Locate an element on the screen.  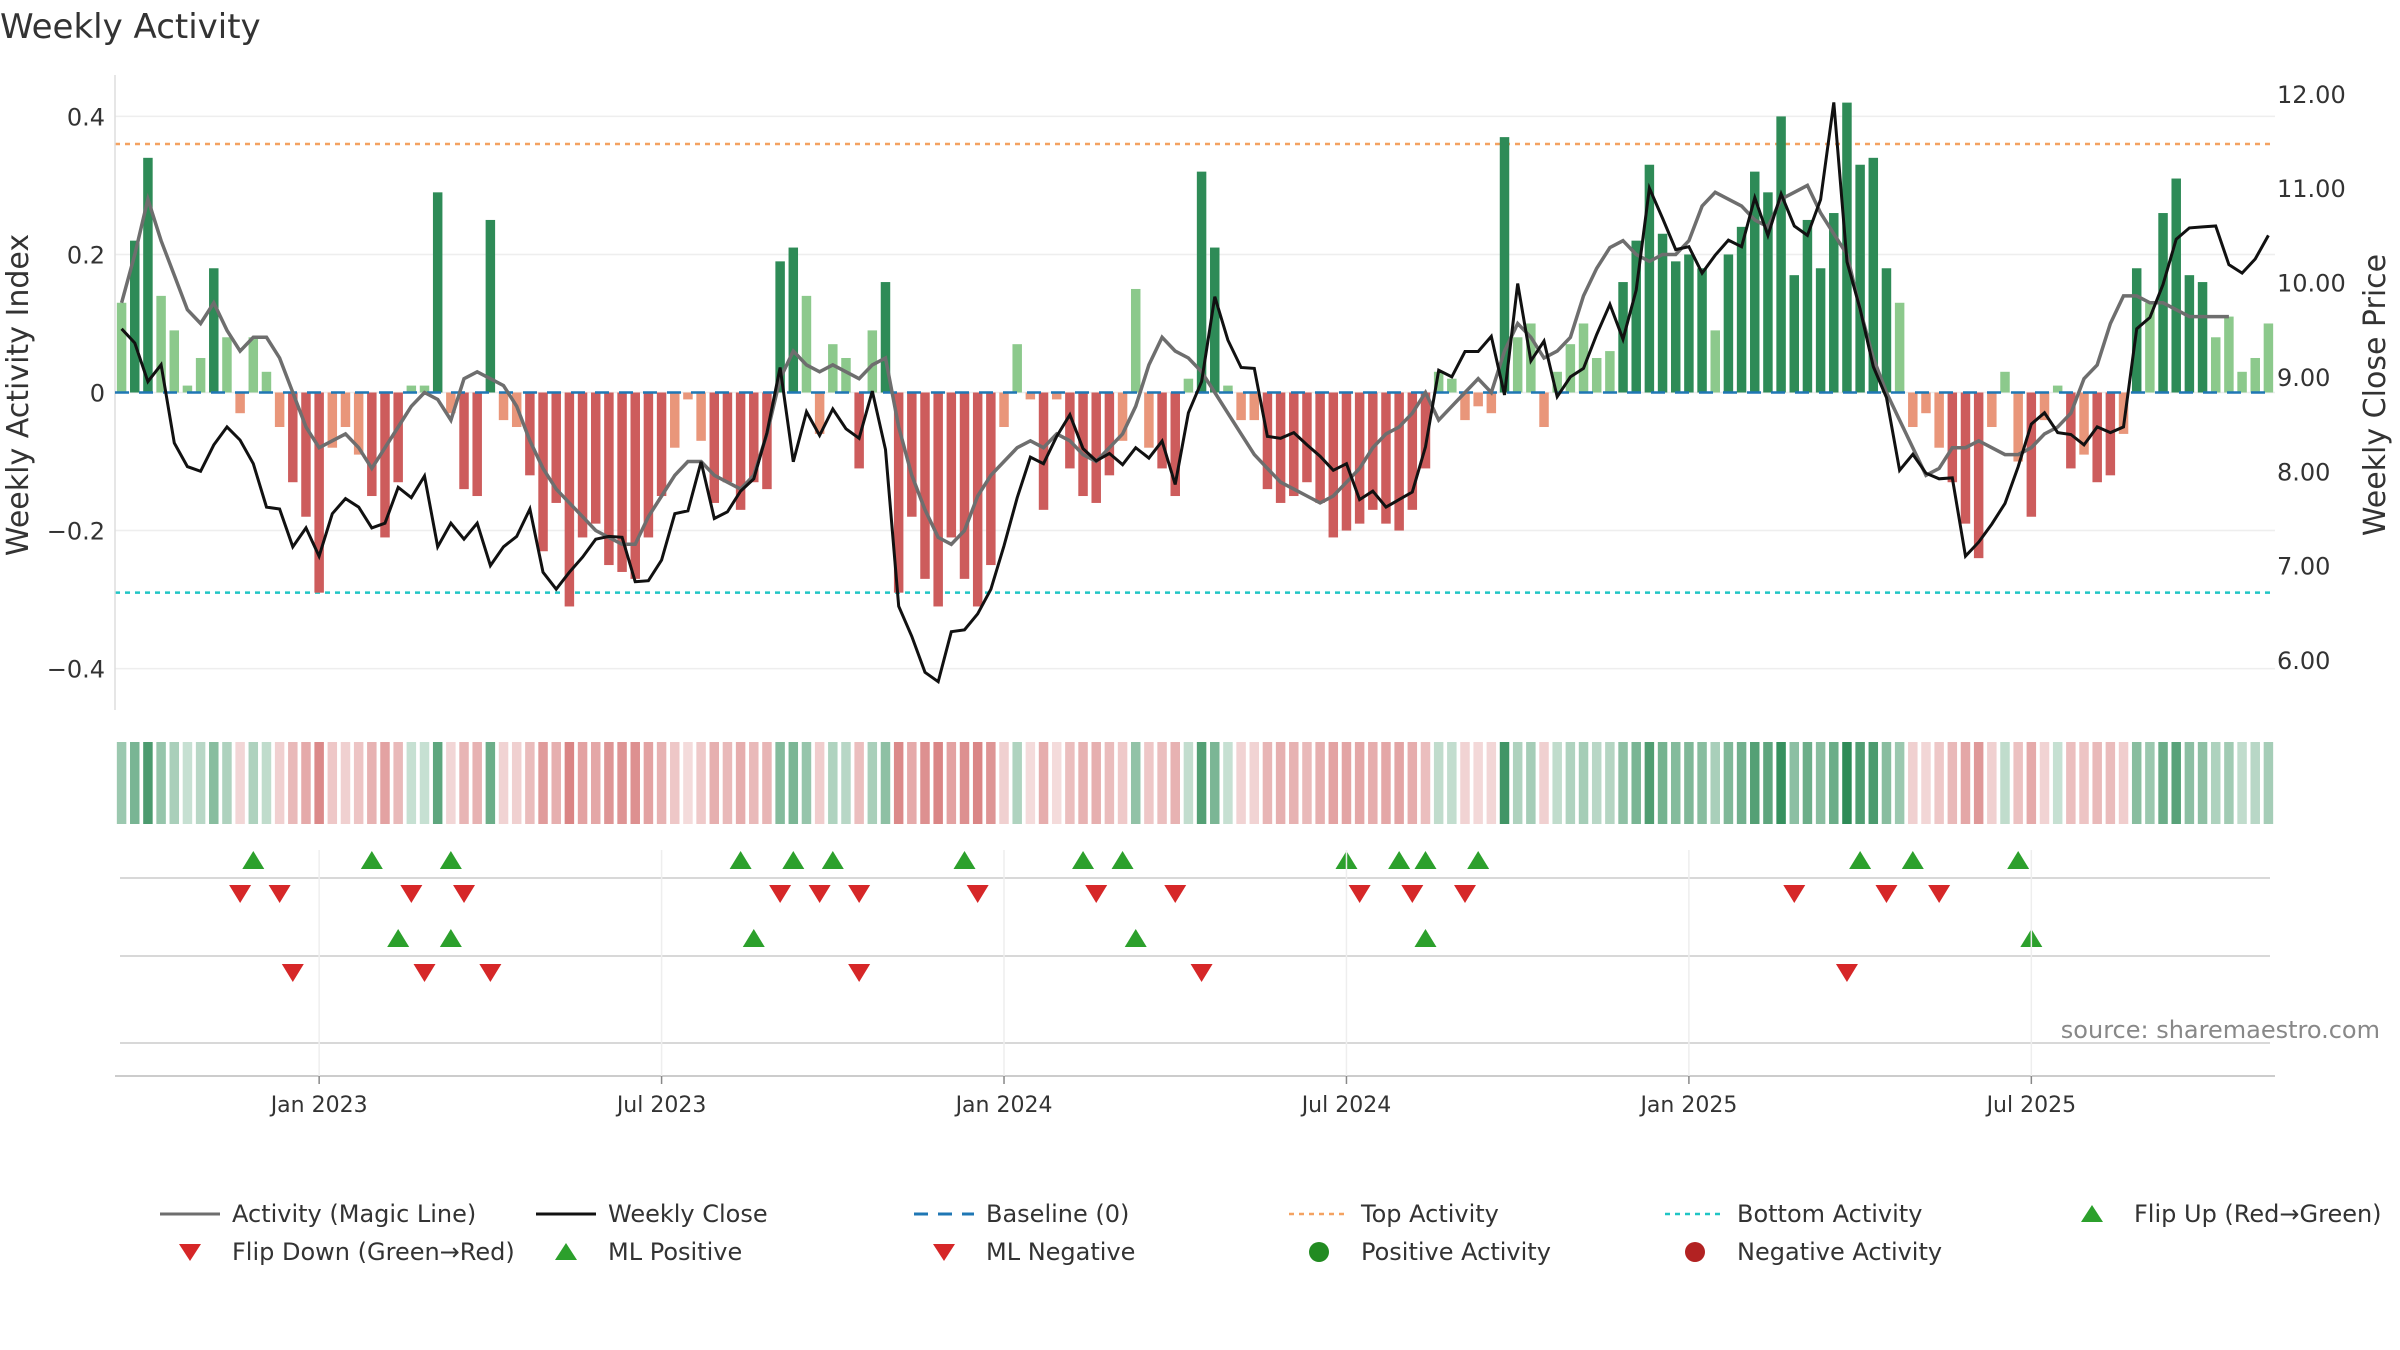
legend-label: Top Activity is located at coordinates (1430, 1214).